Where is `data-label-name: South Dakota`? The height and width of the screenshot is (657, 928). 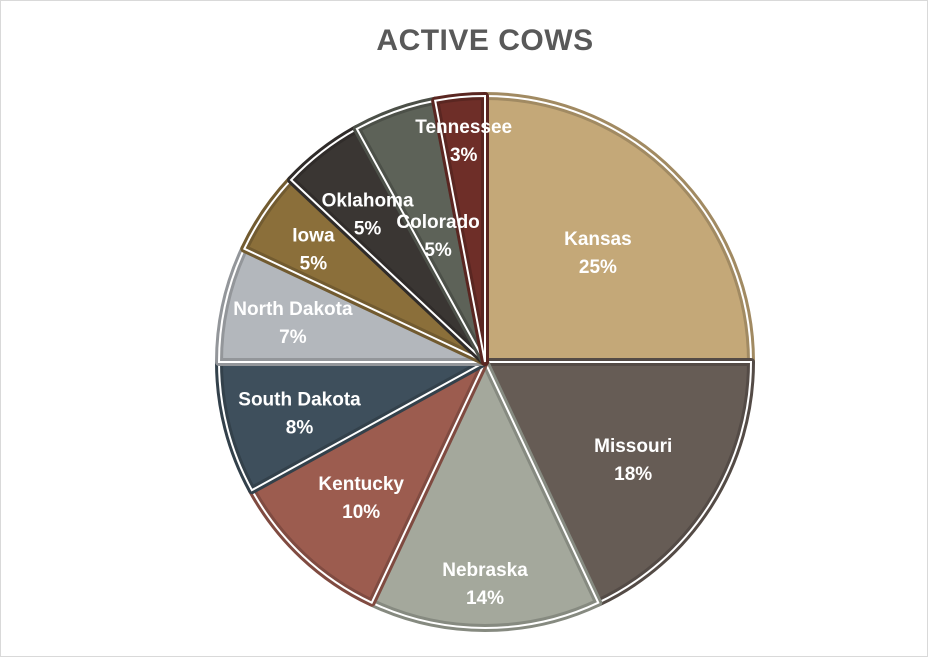
data-label-name: South Dakota is located at coordinates (299, 400).